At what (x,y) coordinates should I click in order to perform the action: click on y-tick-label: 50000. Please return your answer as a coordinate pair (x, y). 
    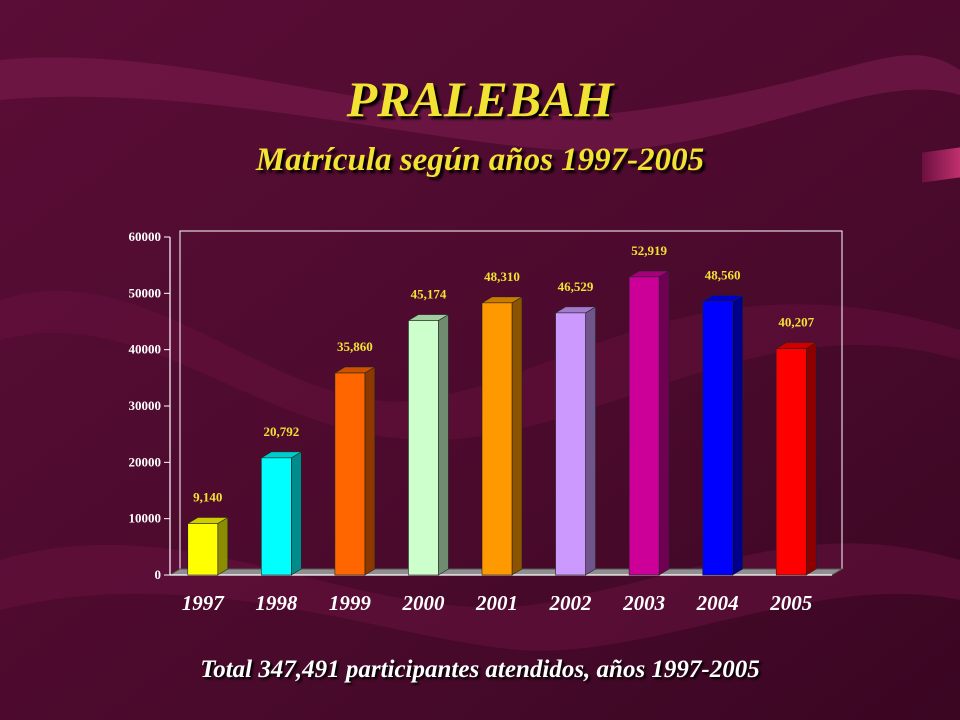
    Looking at the image, I should click on (145, 292).